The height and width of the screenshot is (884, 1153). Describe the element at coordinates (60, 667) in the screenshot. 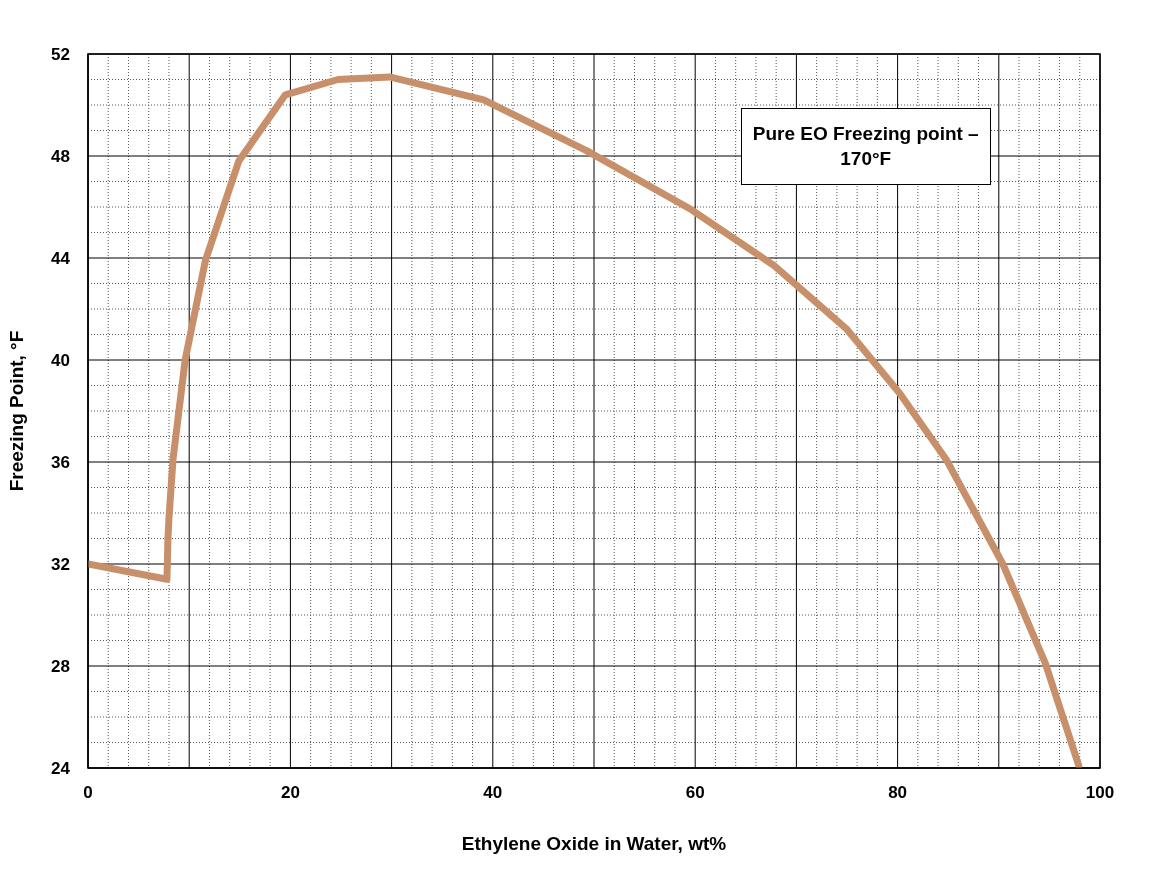

I see `y-tick-label: 28` at that location.